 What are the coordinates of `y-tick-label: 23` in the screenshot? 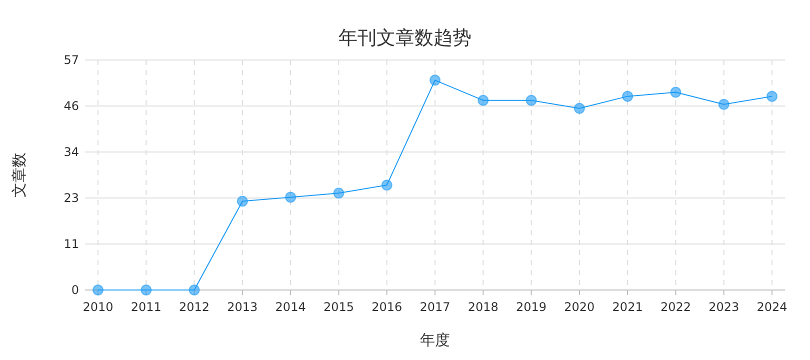 It's located at (71, 198).